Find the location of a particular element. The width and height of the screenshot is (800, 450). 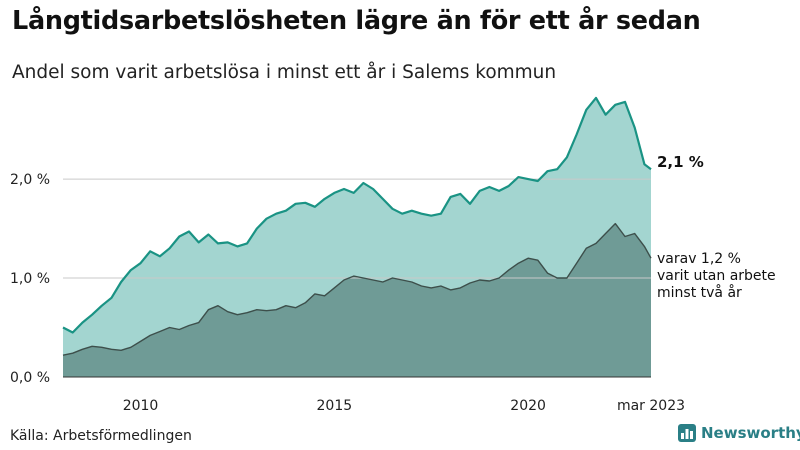

x-tick-label: mar 2023 is located at coordinates (651, 406).